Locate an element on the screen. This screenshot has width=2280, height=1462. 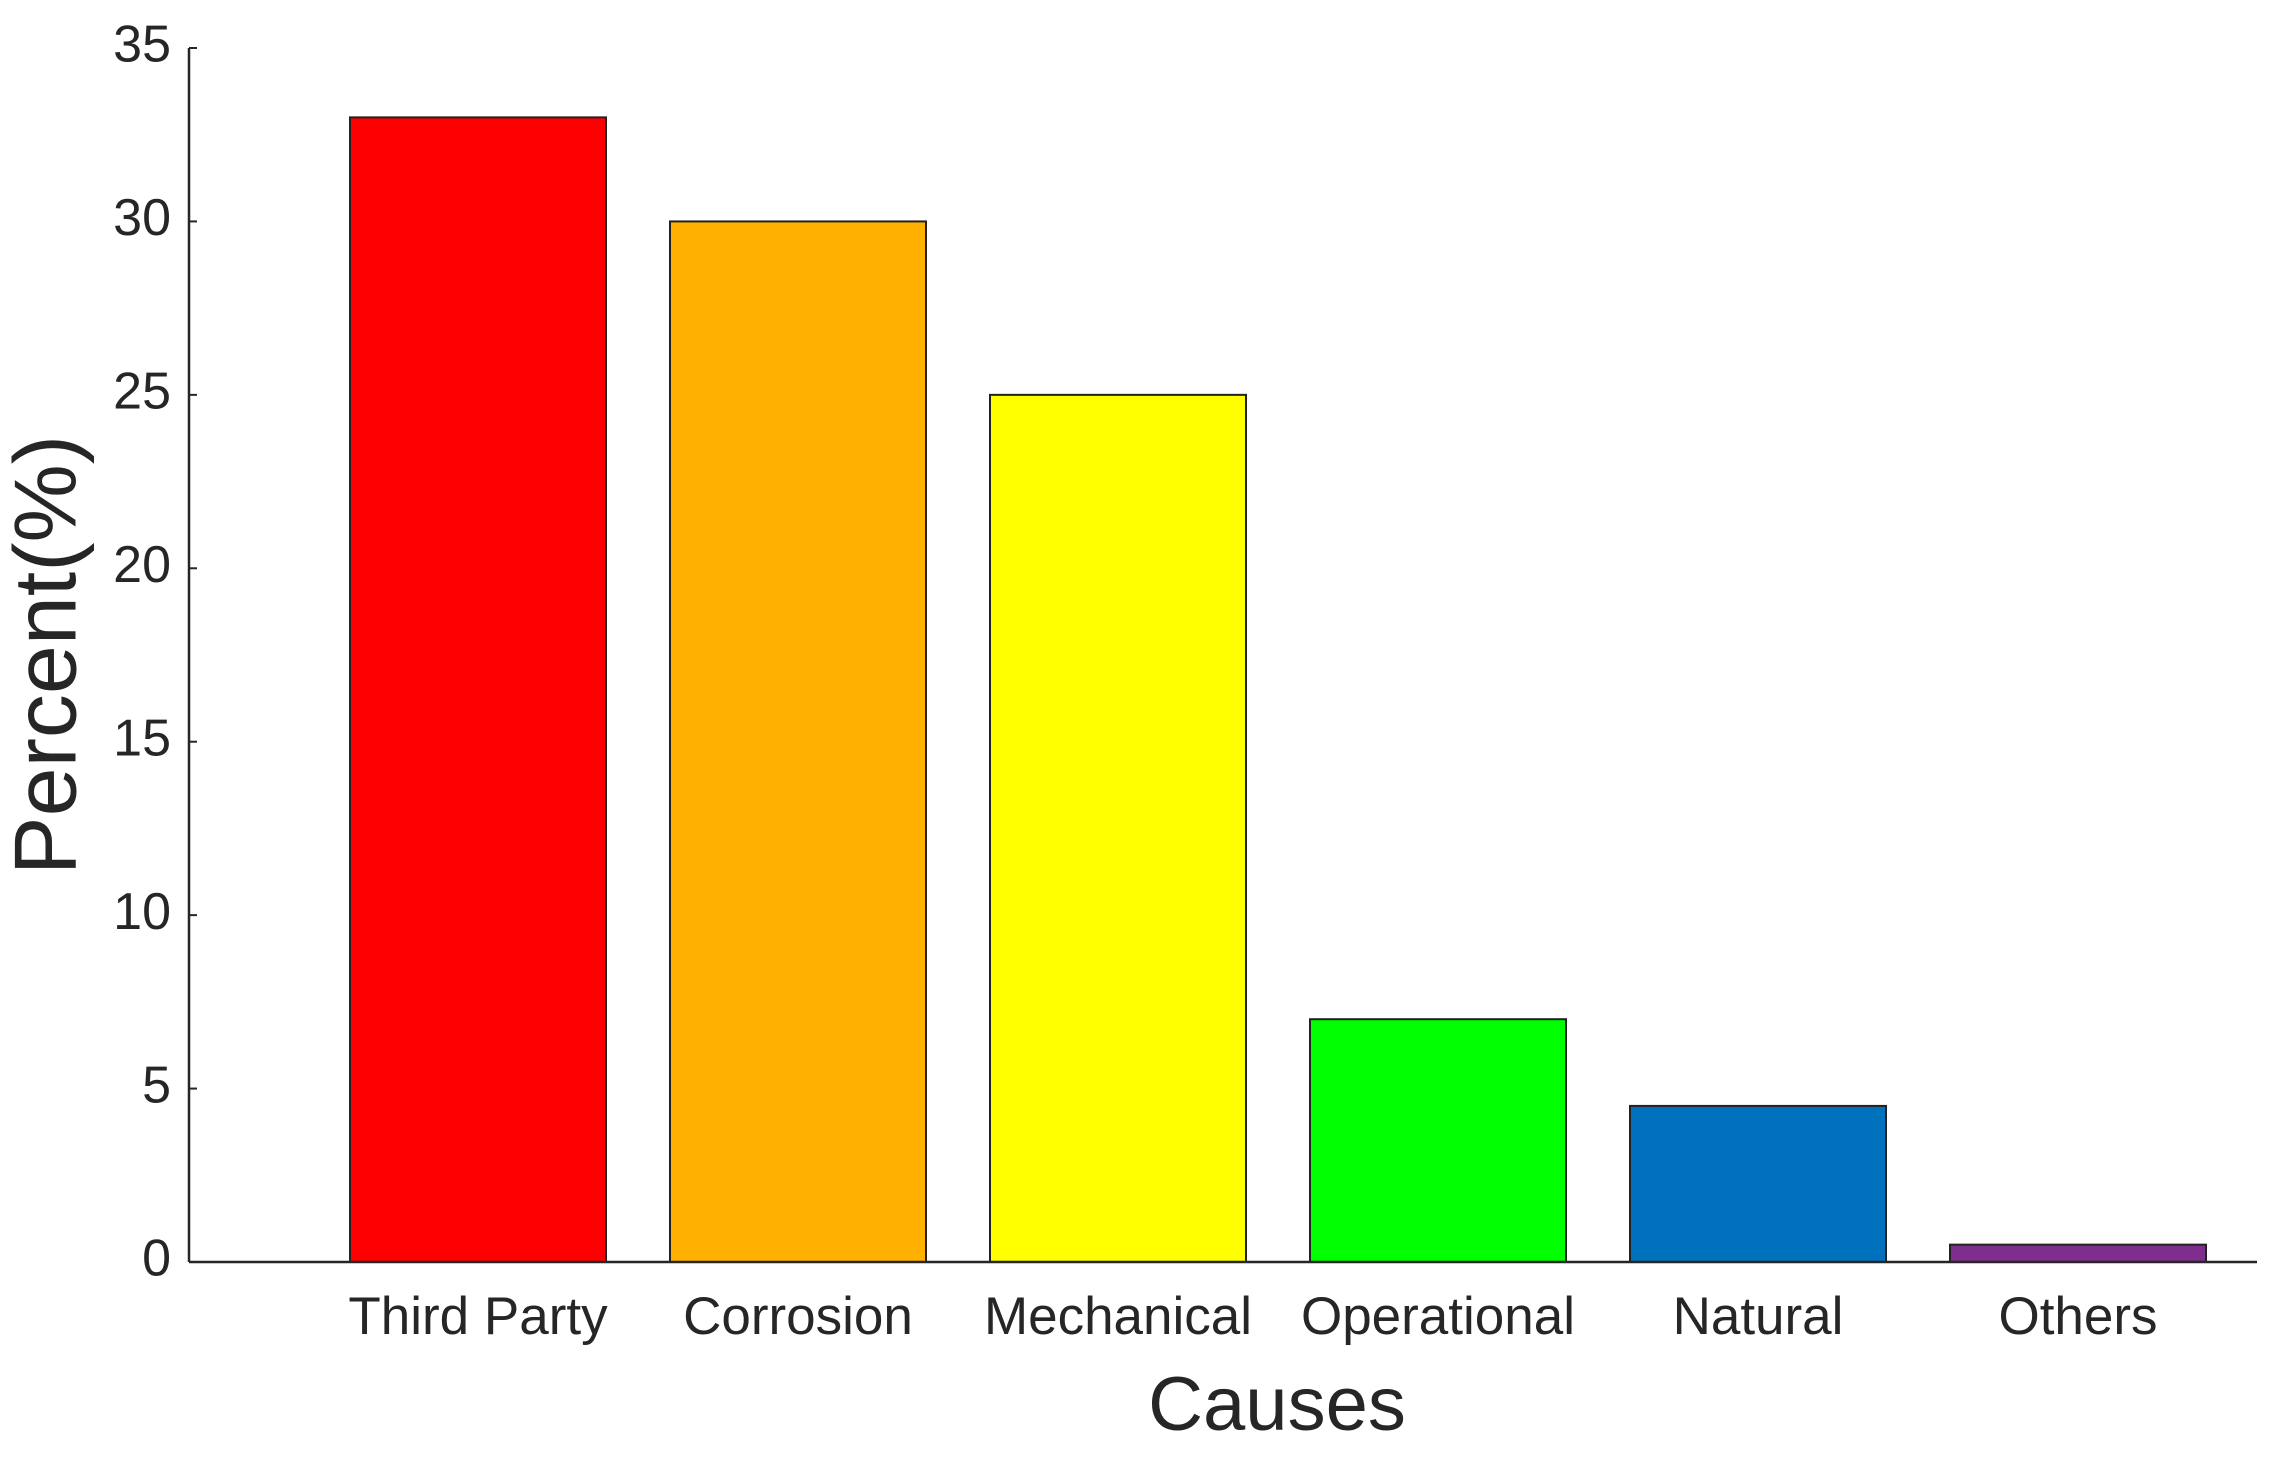
x-tick-label: Others is located at coordinates (2077, 1316).